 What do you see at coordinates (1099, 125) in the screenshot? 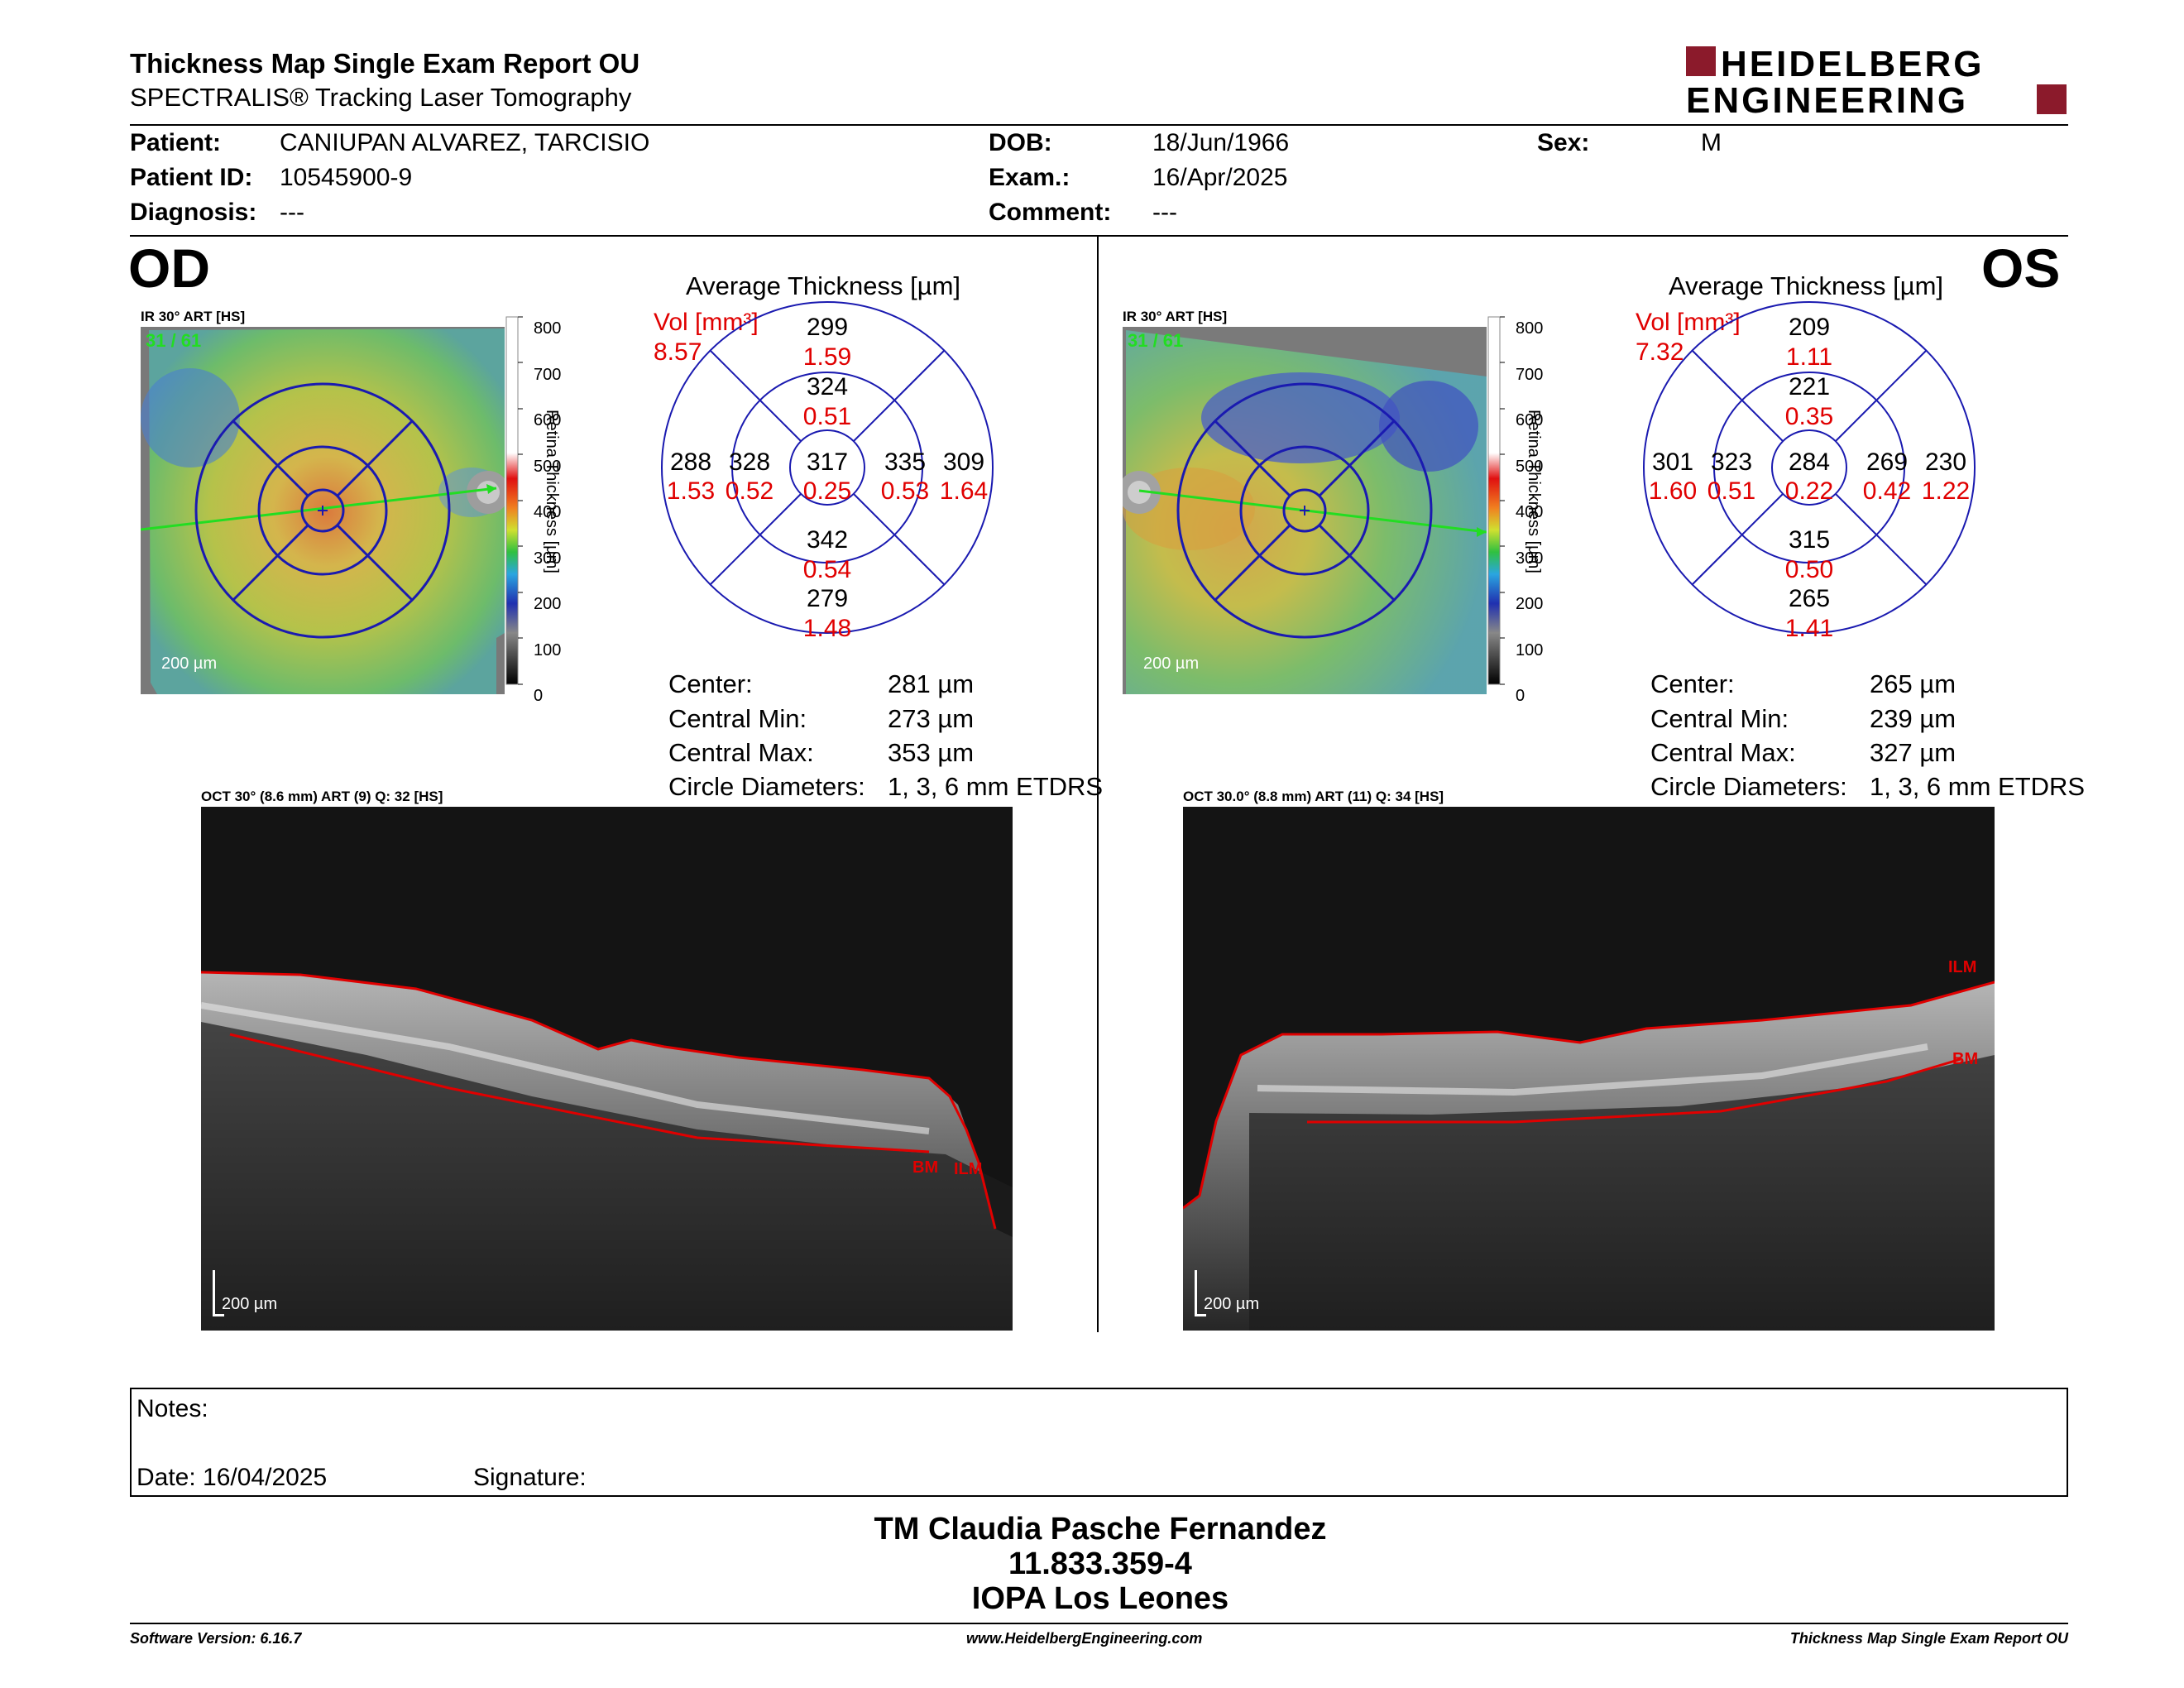
I see `header-divider` at bounding box center [1099, 125].